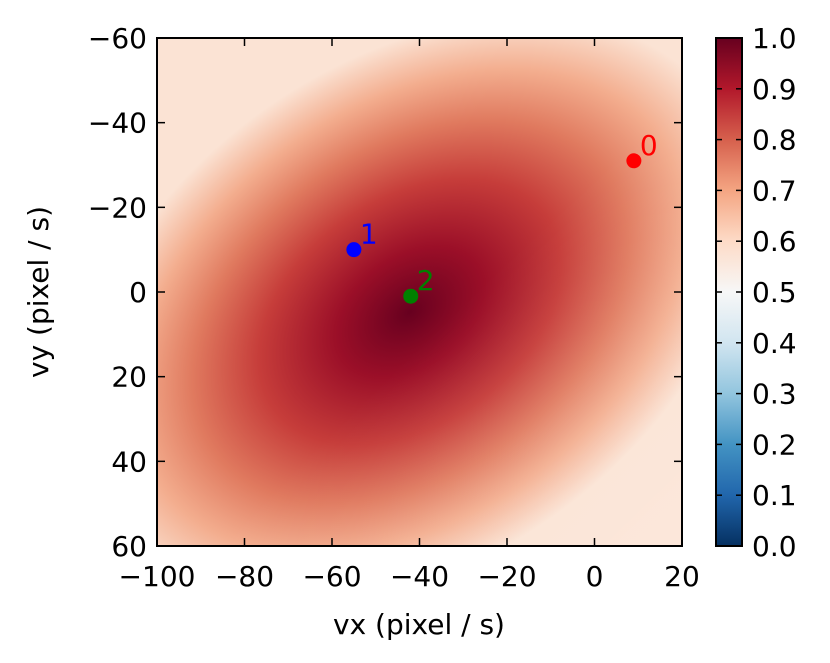 The image size is (830, 663). What do you see at coordinates (369, 234) in the screenshot?
I see `point-label-1: 1` at bounding box center [369, 234].